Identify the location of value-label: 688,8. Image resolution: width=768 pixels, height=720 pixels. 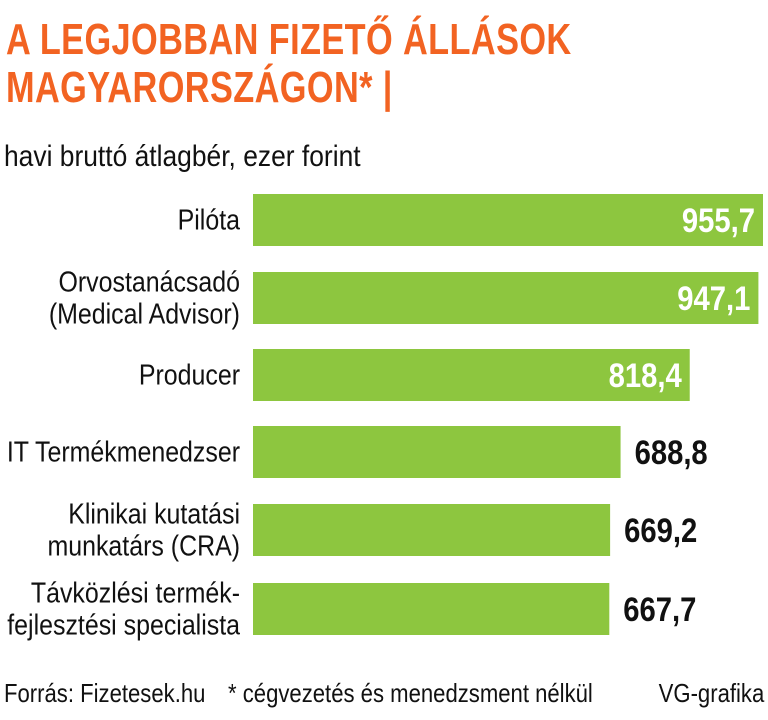
(671, 452).